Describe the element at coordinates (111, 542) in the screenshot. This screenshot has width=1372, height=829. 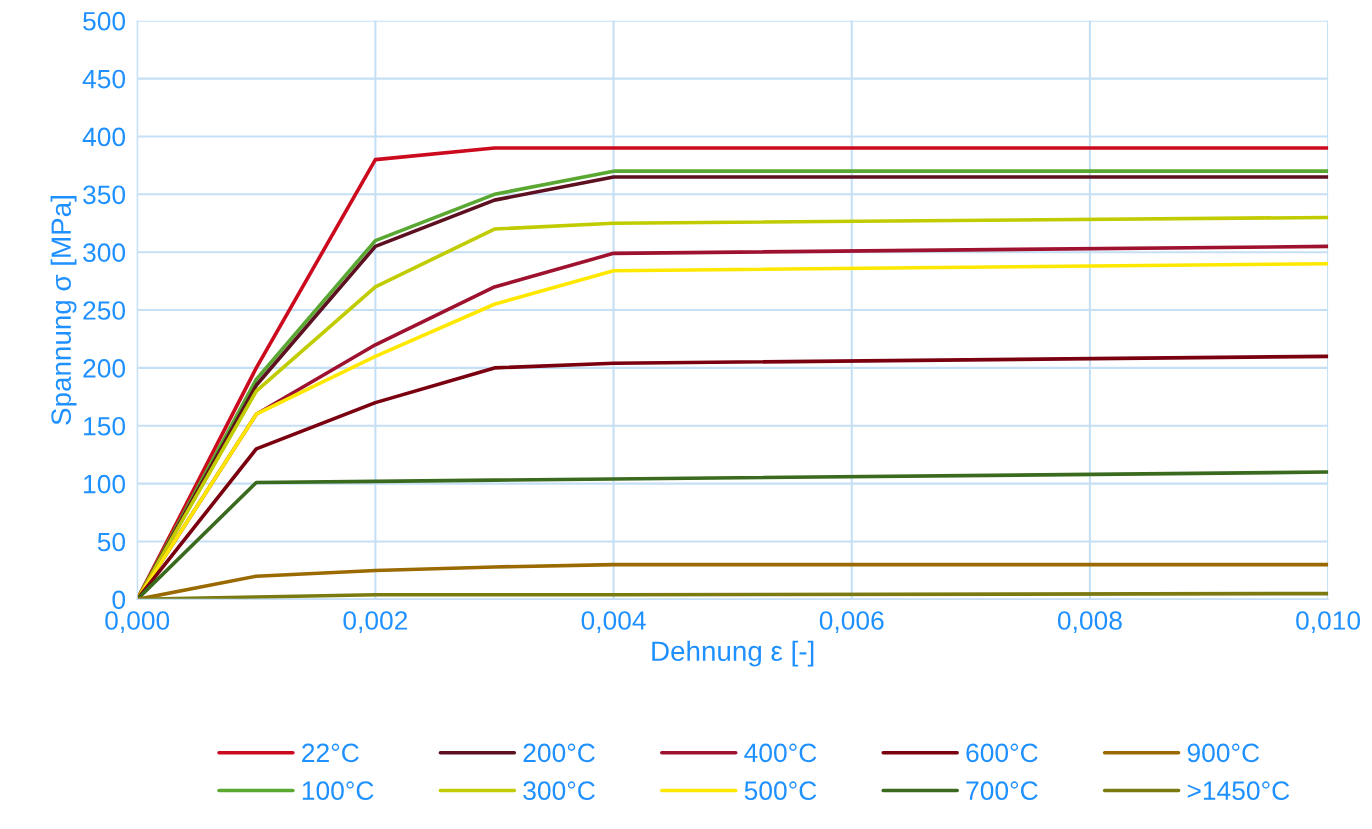
I see `y-tick-label: 50` at that location.